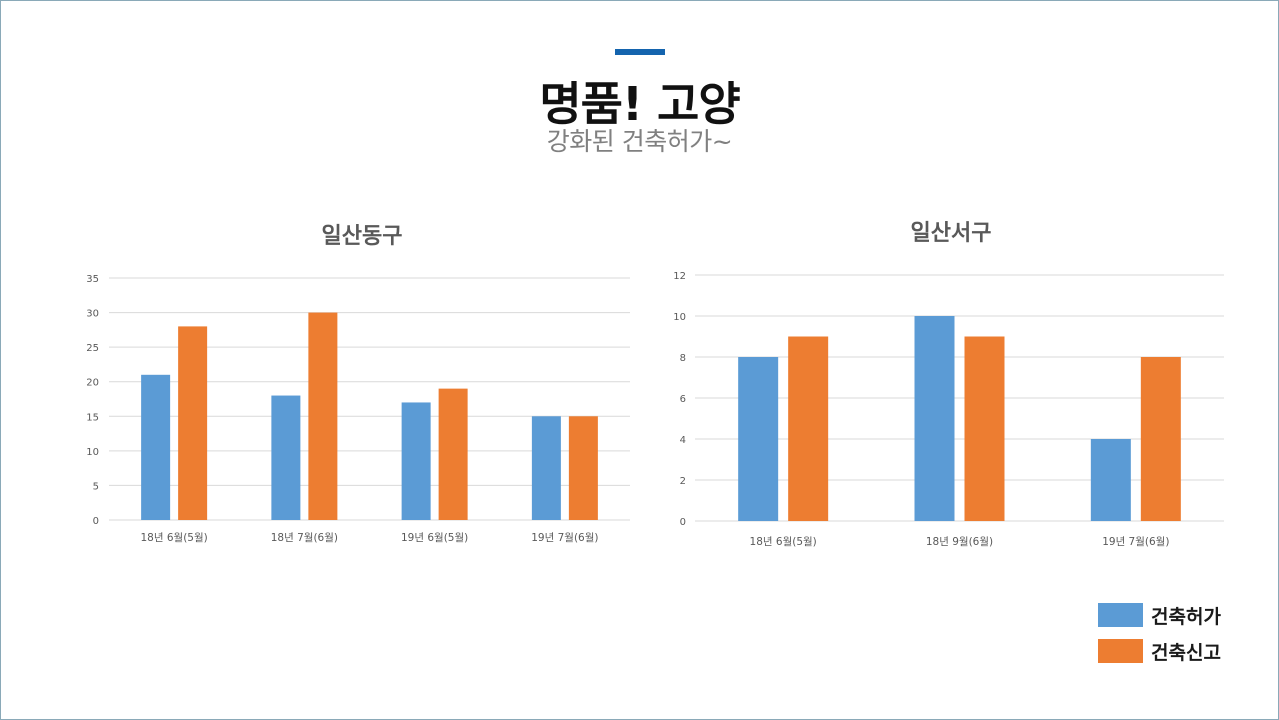  I want to click on legend: 건축허가 건축신고, so click(1159, 638).